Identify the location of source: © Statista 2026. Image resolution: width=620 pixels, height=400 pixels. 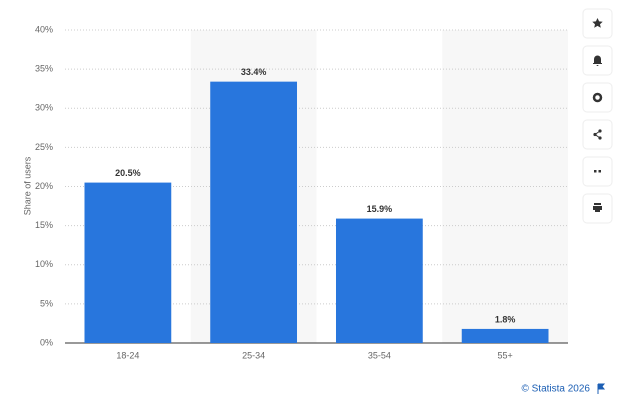
(555, 389).